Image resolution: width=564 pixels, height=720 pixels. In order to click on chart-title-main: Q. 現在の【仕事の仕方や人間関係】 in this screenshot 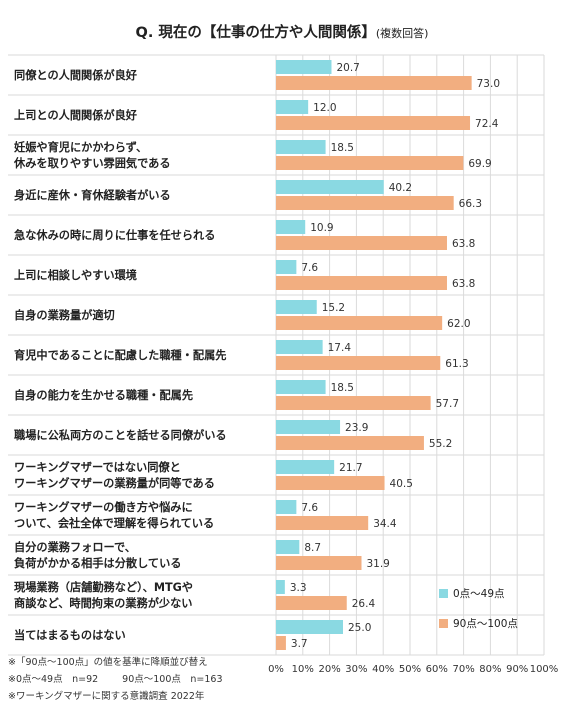, I will do `click(255, 33)`.